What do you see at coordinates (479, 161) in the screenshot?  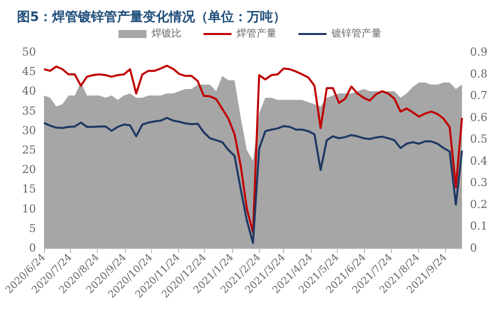 I see `y2-tick-label: 0.4` at bounding box center [479, 161].